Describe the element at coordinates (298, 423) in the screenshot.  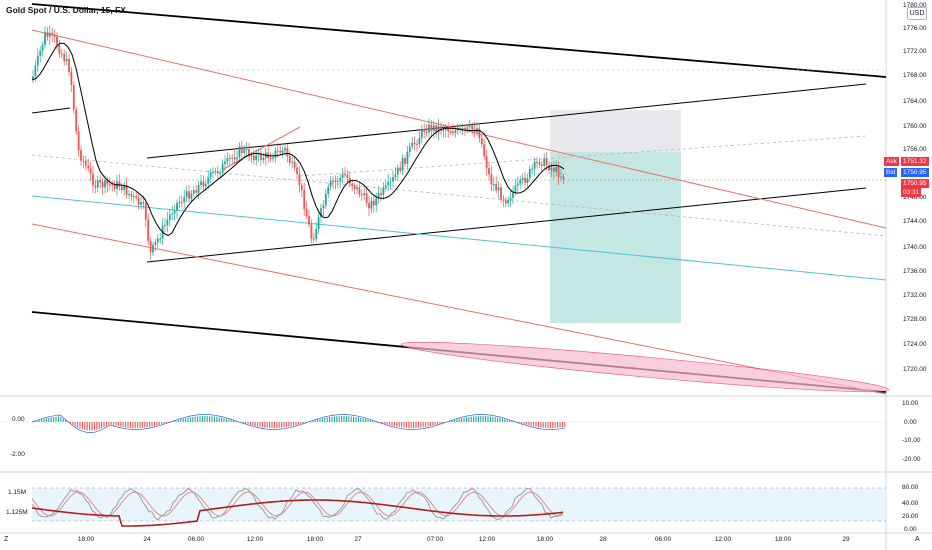
I see `macd-signal-line` at that location.